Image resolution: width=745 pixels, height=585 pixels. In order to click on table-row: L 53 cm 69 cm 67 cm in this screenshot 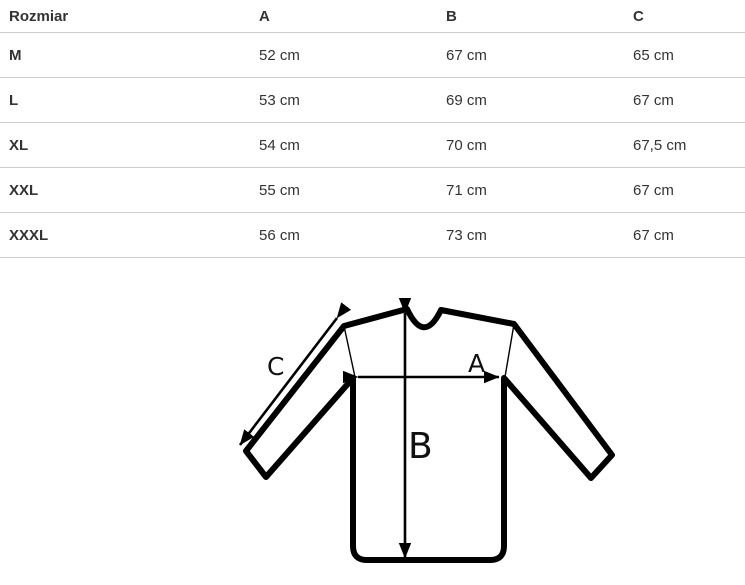, I will do `click(372, 100)`.